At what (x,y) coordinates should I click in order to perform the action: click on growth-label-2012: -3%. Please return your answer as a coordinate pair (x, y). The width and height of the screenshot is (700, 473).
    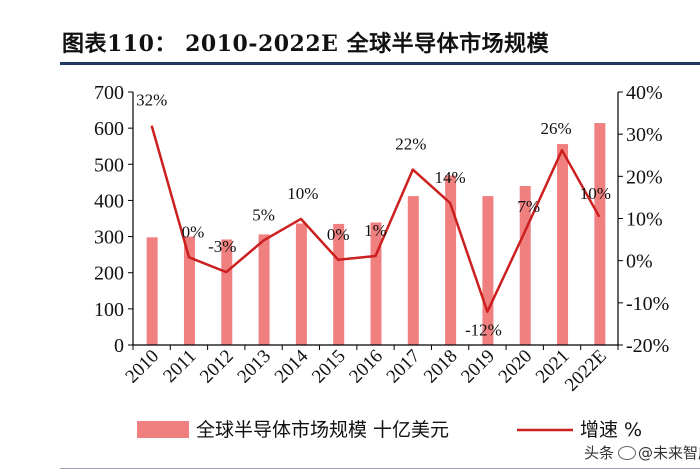
    Looking at the image, I should click on (222, 246).